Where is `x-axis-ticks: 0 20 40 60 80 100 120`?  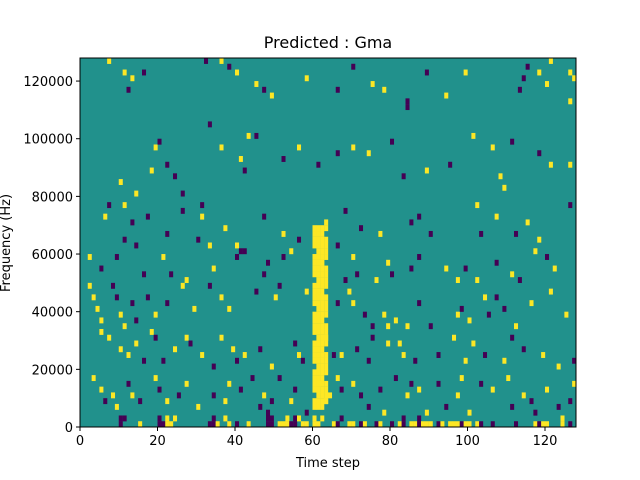
x-axis-ticks: 0 20 40 60 80 100 120 is located at coordinates (316, 438).